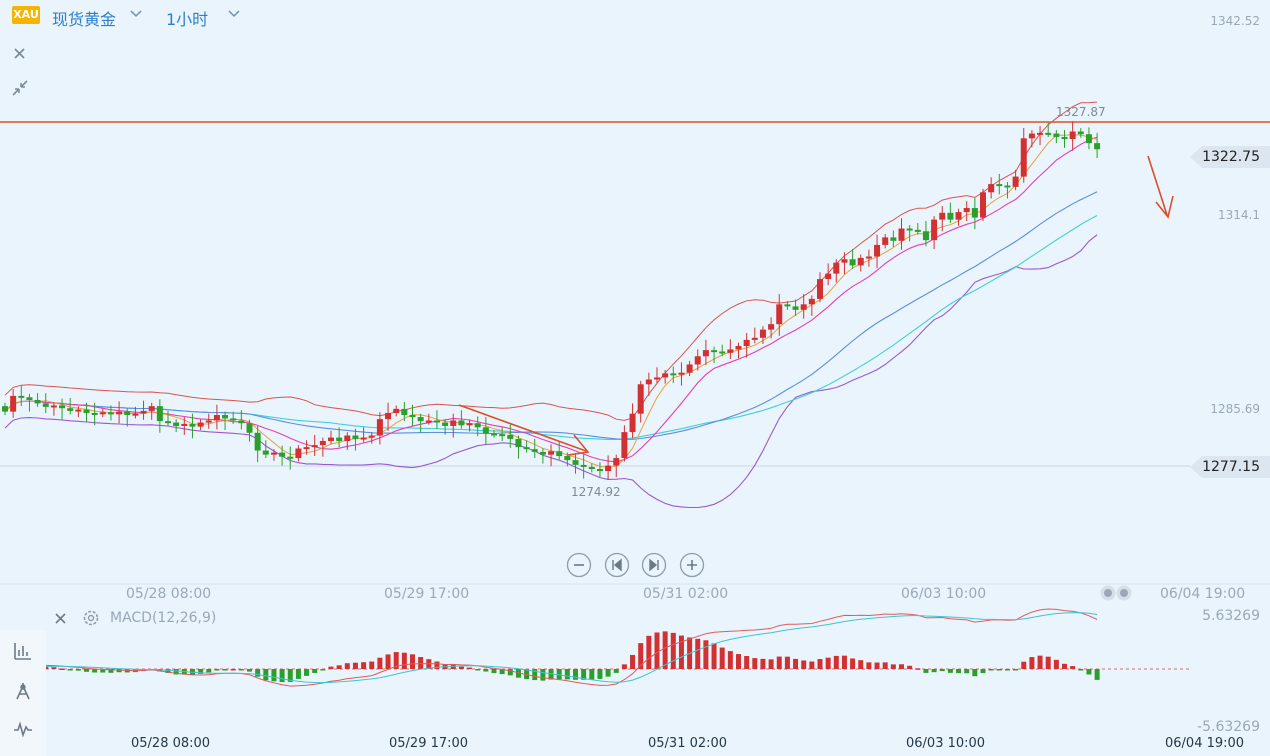 This screenshot has width=1270, height=756. Describe the element at coordinates (187, 19) in the screenshot. I see `timeframe-selector: 1小时` at that location.